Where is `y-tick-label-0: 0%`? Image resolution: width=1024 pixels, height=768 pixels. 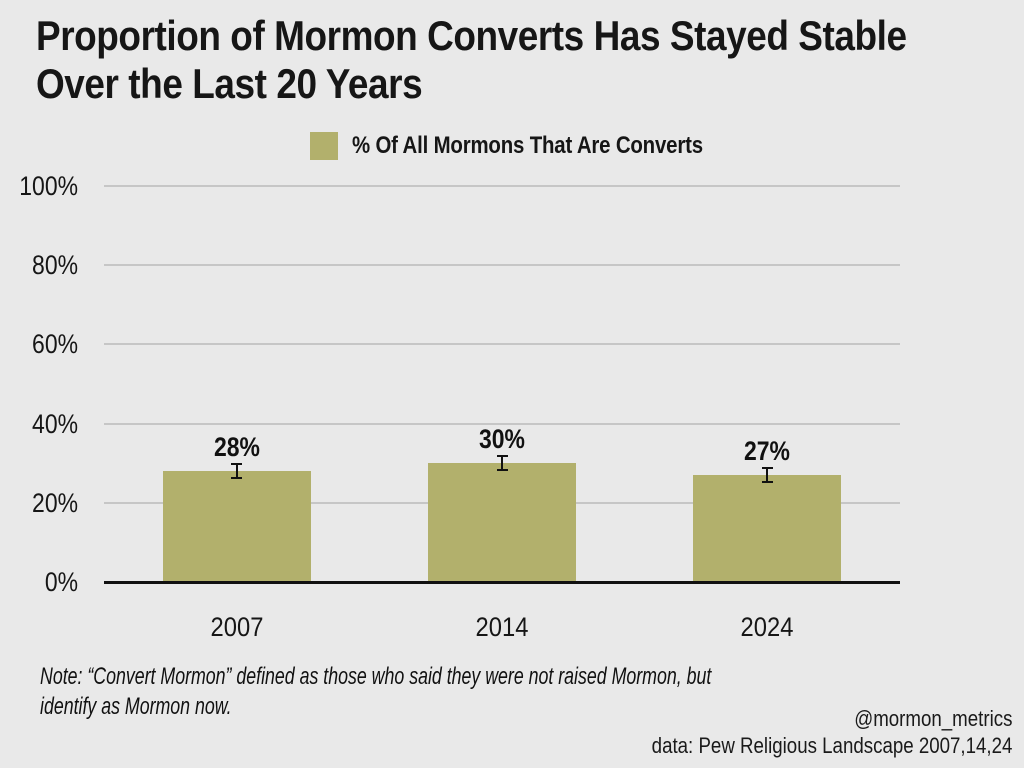 y-tick-label-0: 0% is located at coordinates (61, 582).